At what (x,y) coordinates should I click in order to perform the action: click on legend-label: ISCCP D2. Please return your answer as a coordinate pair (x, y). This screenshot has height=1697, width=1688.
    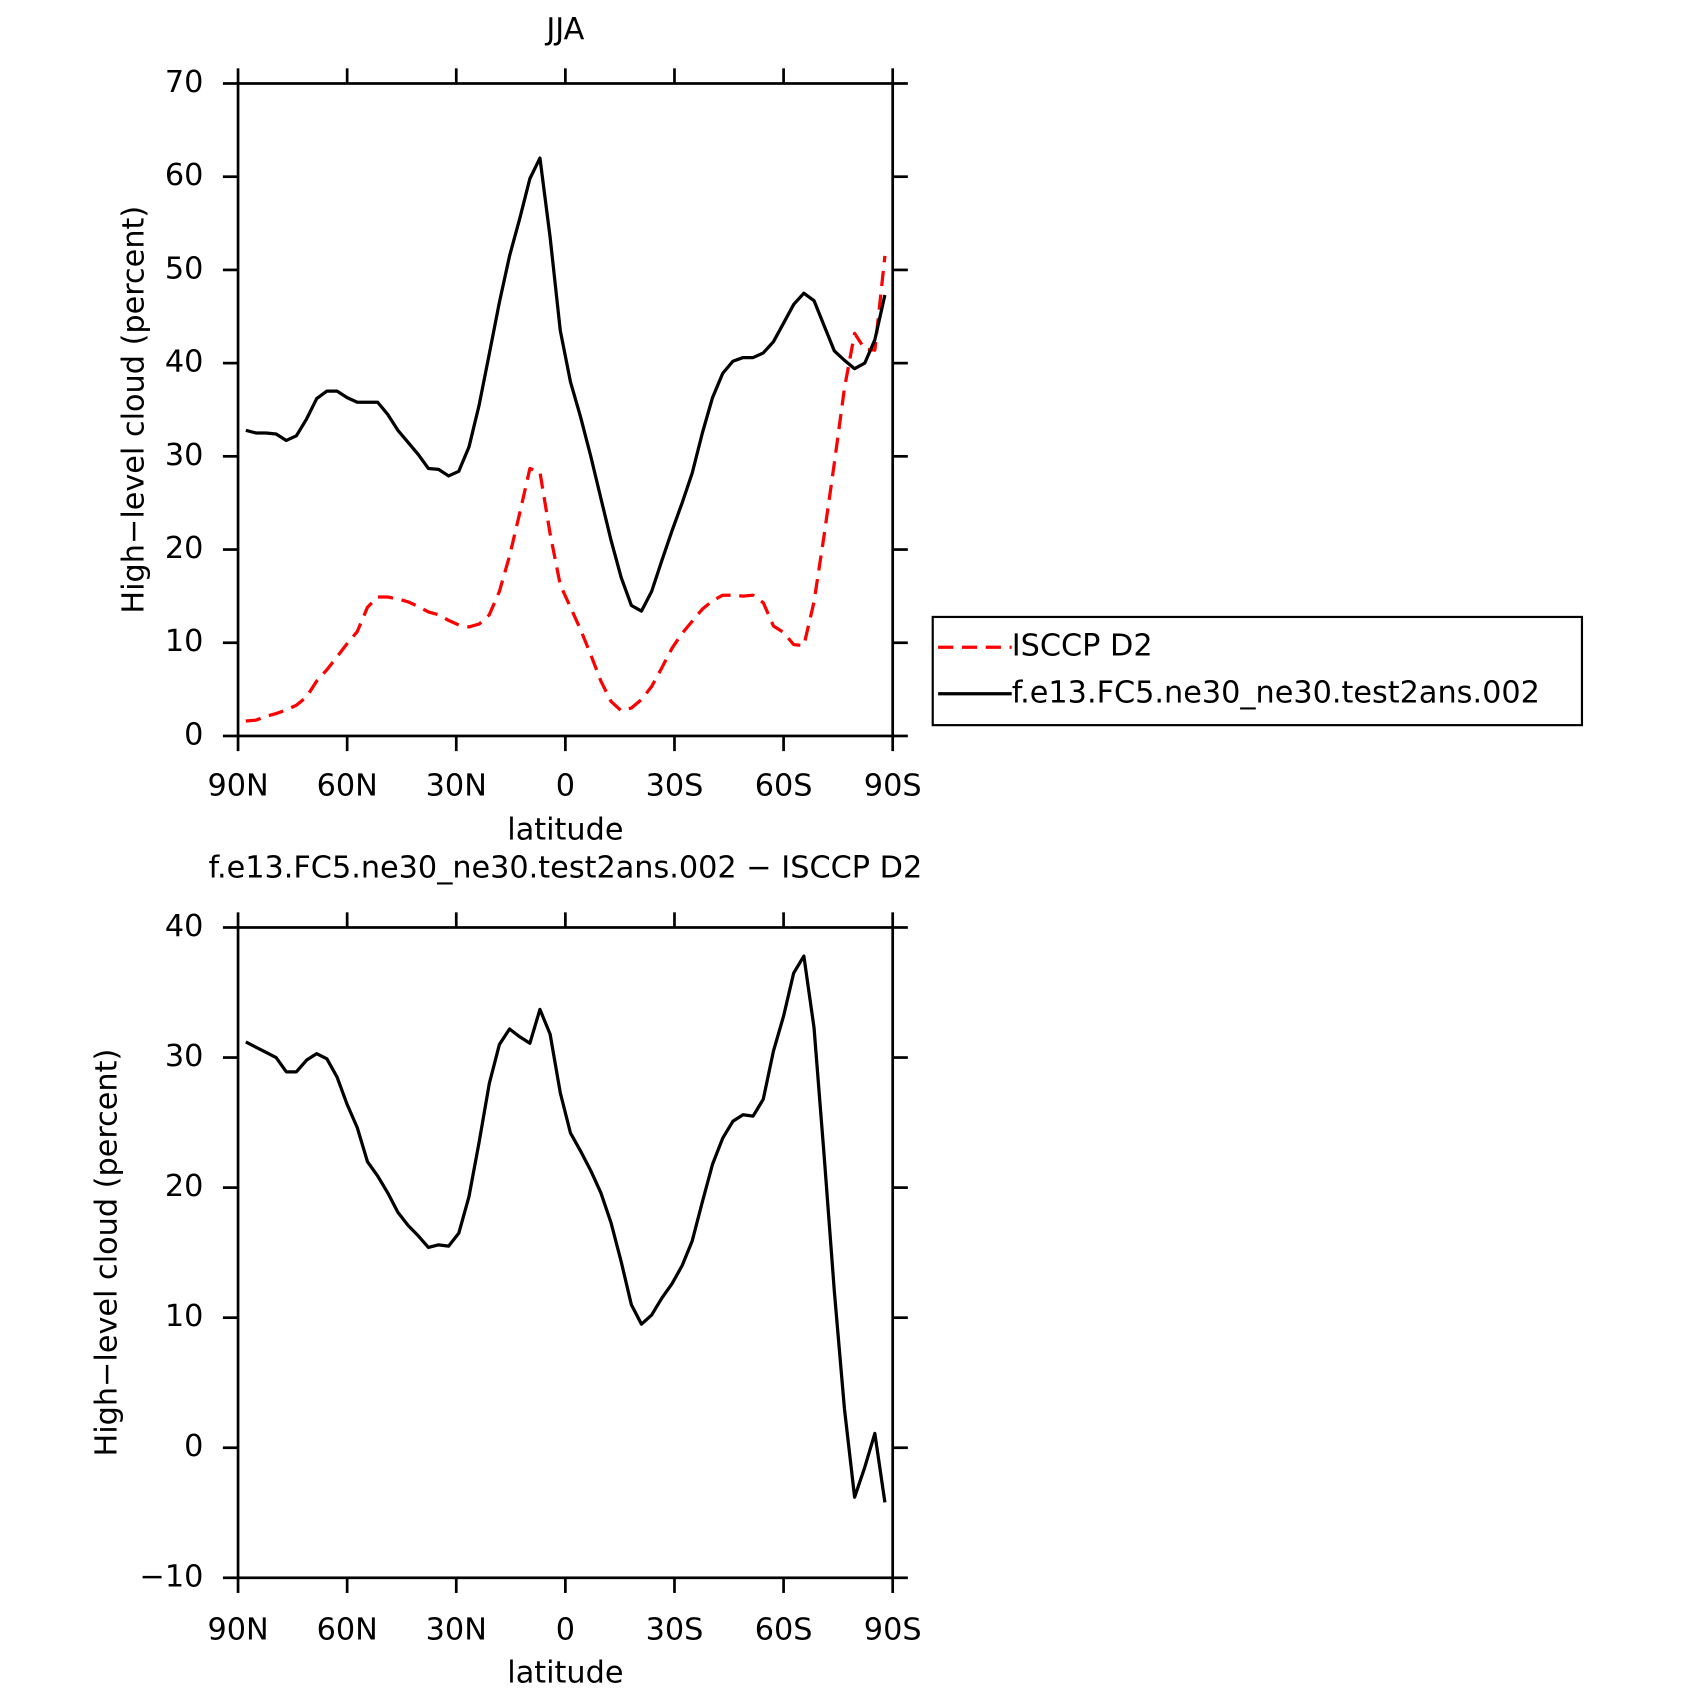
    Looking at the image, I should click on (1082, 646).